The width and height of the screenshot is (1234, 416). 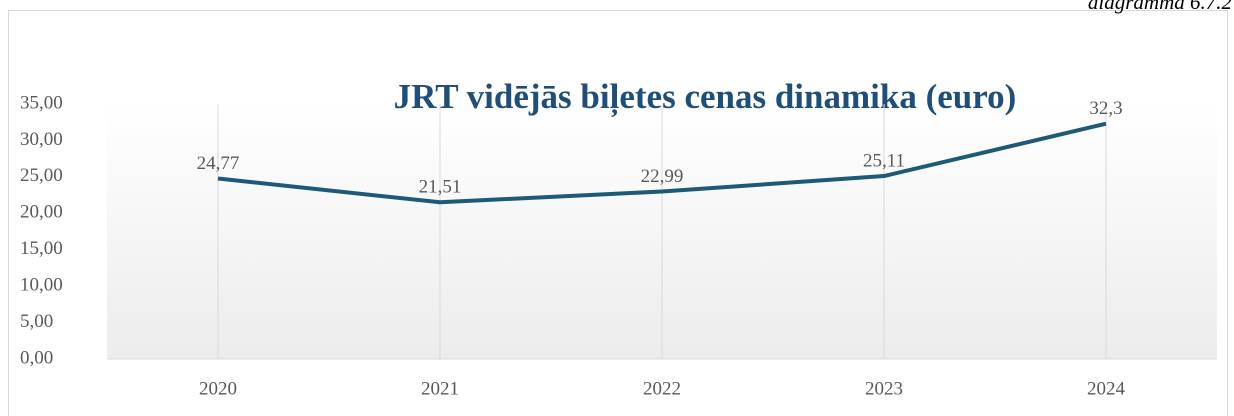 What do you see at coordinates (1105, 108) in the screenshot?
I see `data-label: 32,3` at bounding box center [1105, 108].